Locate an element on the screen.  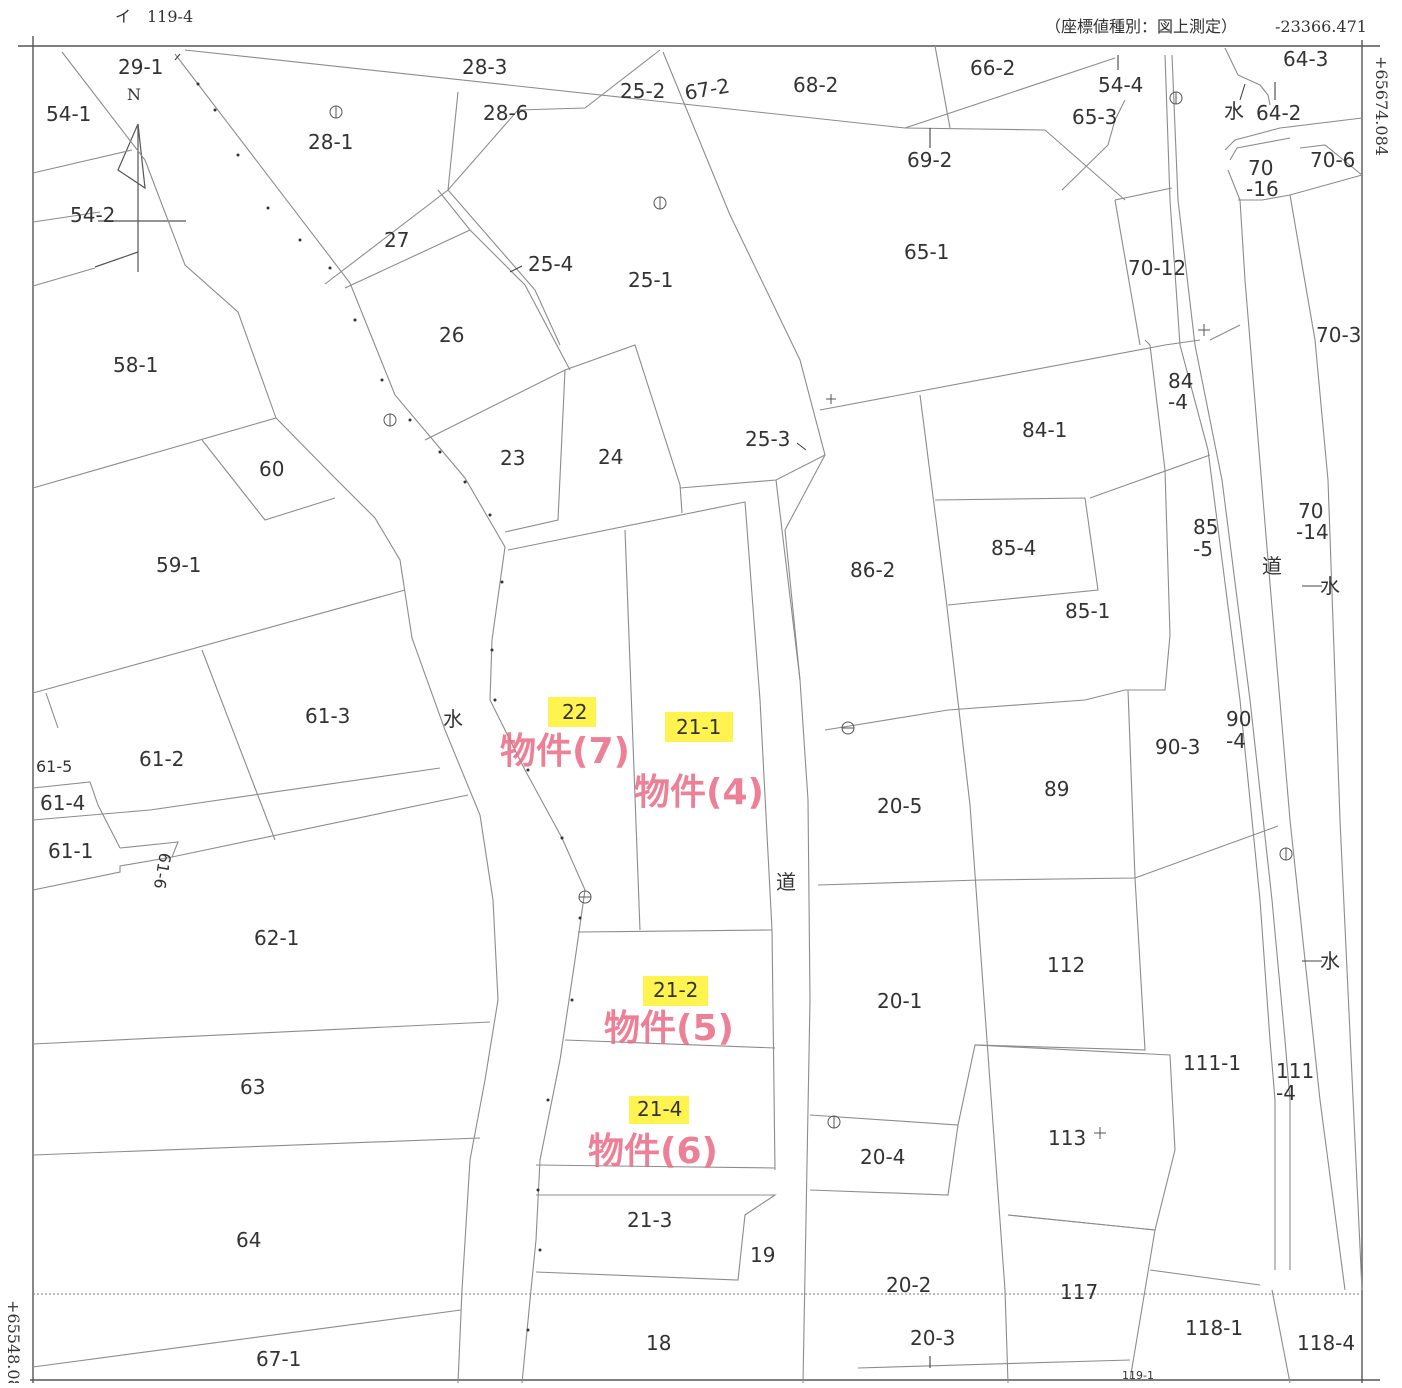
parcel-64-3: 64-3 is located at coordinates (1305, 59).